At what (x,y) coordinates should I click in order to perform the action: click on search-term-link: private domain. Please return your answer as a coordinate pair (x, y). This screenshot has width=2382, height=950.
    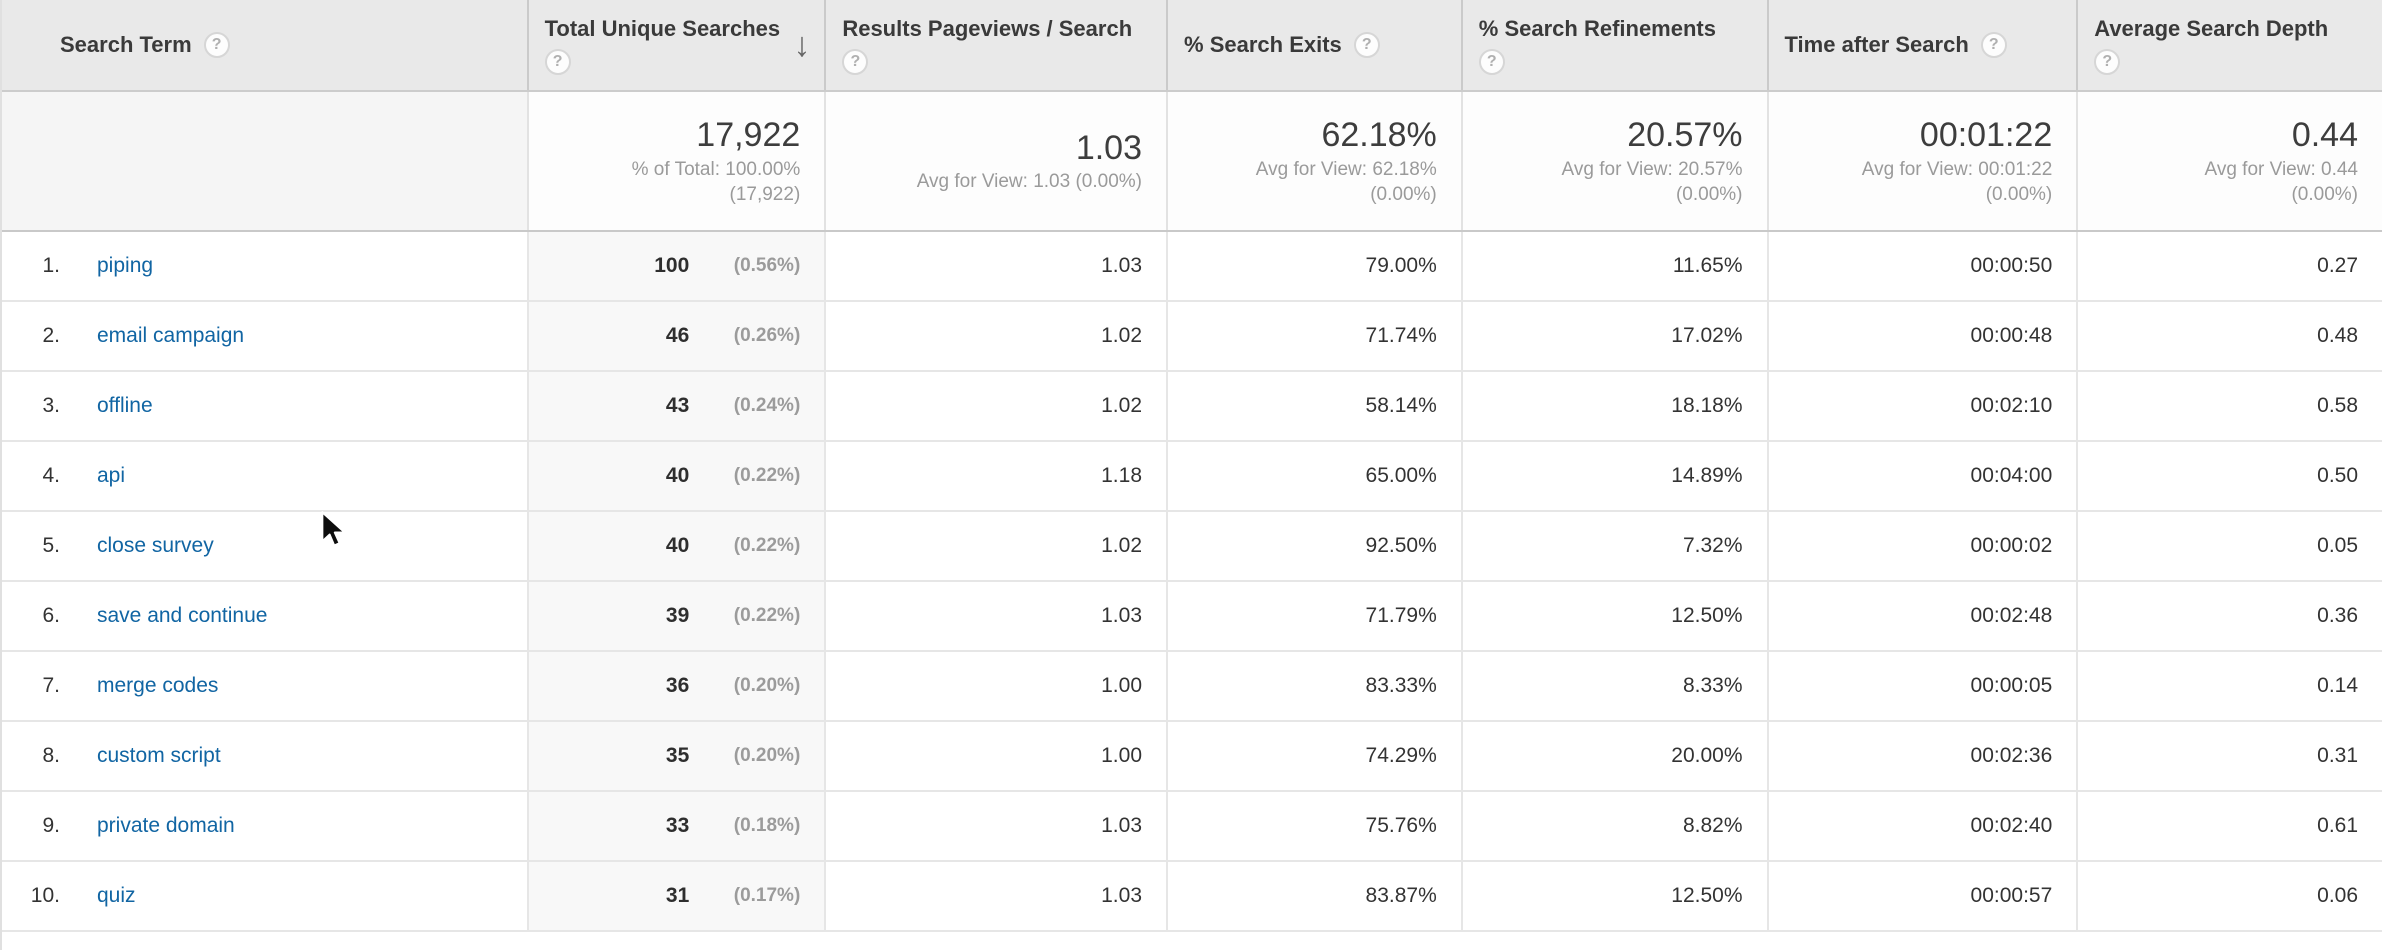
    Looking at the image, I should click on (166, 825).